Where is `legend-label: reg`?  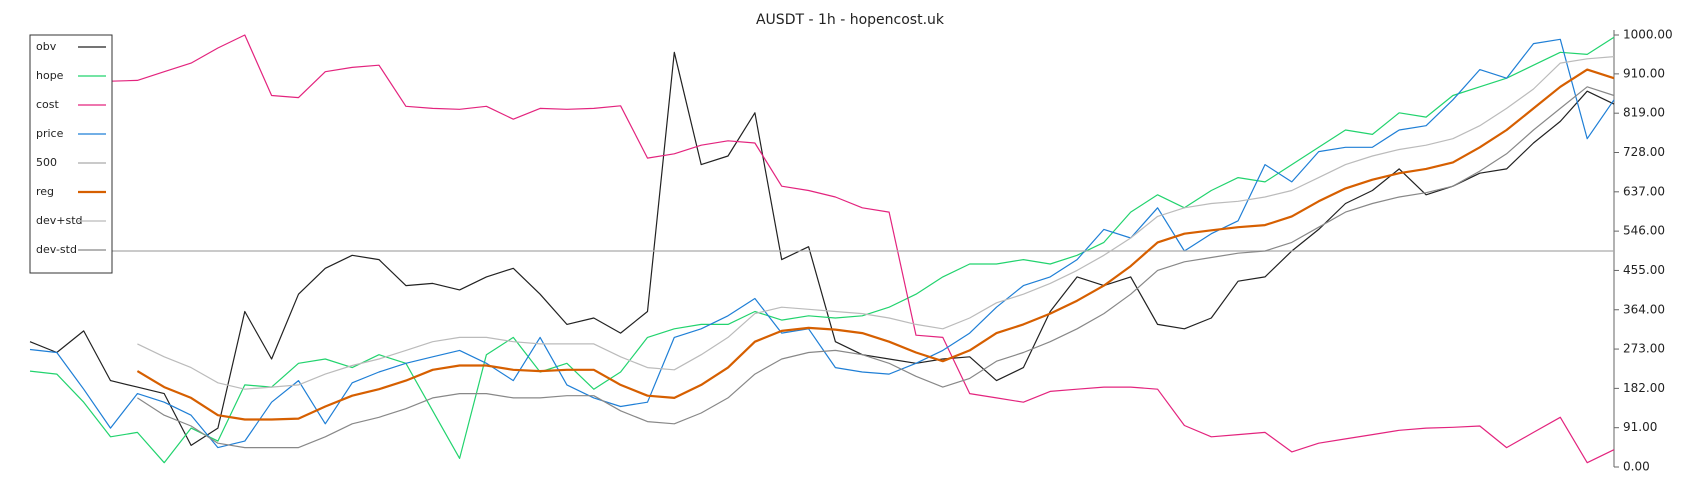
legend-label: reg is located at coordinates (45, 191).